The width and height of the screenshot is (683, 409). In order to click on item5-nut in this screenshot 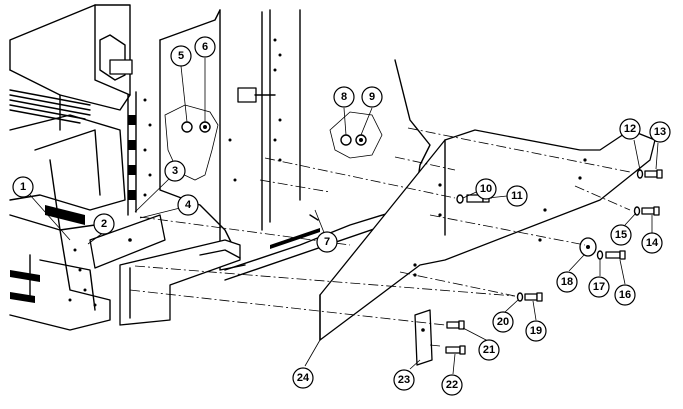, I will do `click(187, 127)`.